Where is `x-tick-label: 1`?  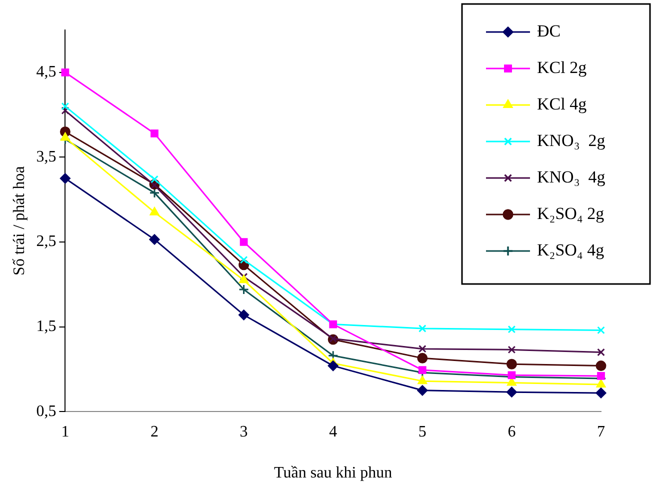 x-tick-label: 1 is located at coordinates (65, 431).